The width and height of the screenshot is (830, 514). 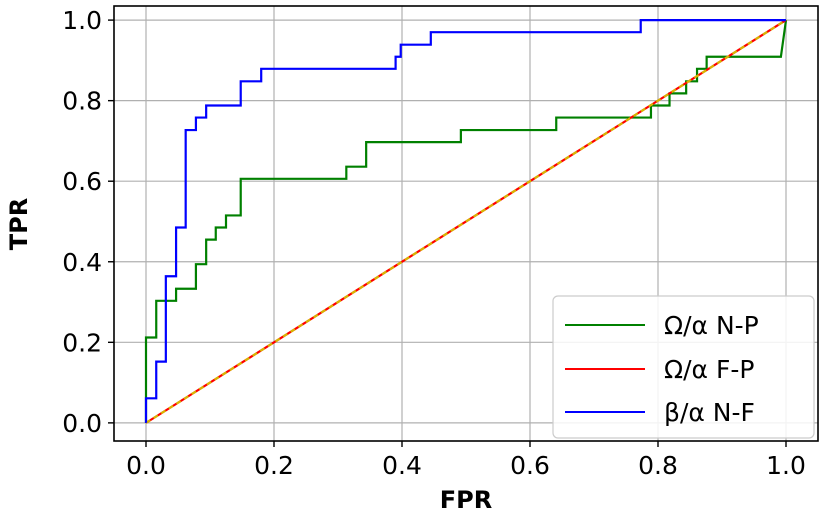 What do you see at coordinates (82, 342) in the screenshot?
I see `y-tick-label: 0.2` at bounding box center [82, 342].